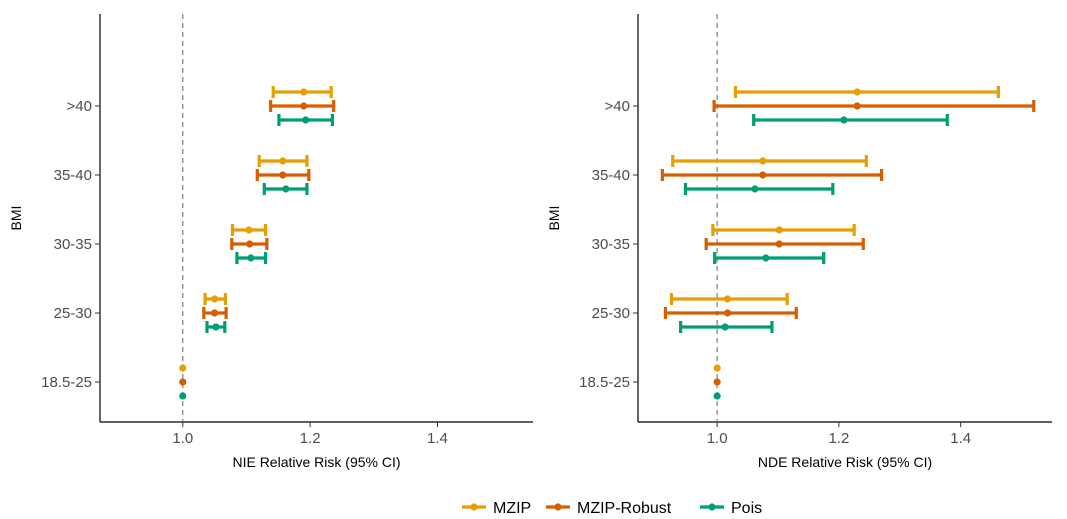 This screenshot has height=519, width=1067. What do you see at coordinates (746, 508) in the screenshot?
I see `legend-label: Pois` at bounding box center [746, 508].